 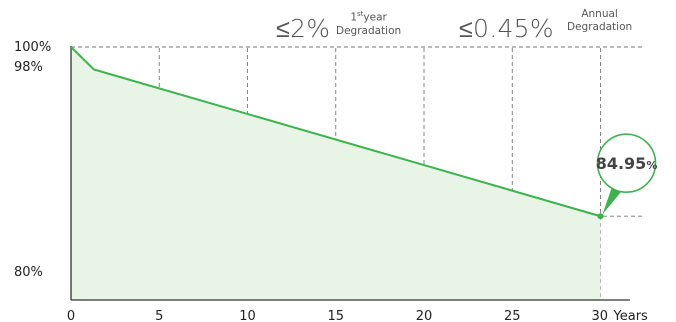 I want to click on y-tick-labels: 100% 98% 80%, so click(x=32, y=160).